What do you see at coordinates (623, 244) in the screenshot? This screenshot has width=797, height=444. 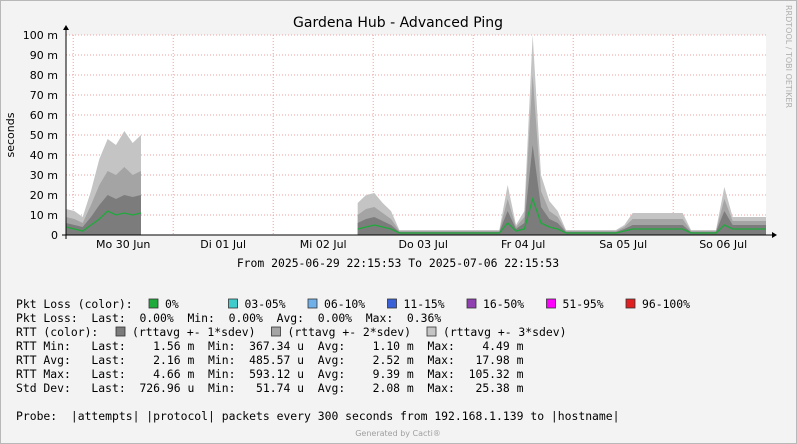 I see `x-tick-label: Sa 05 Jul` at bounding box center [623, 244].